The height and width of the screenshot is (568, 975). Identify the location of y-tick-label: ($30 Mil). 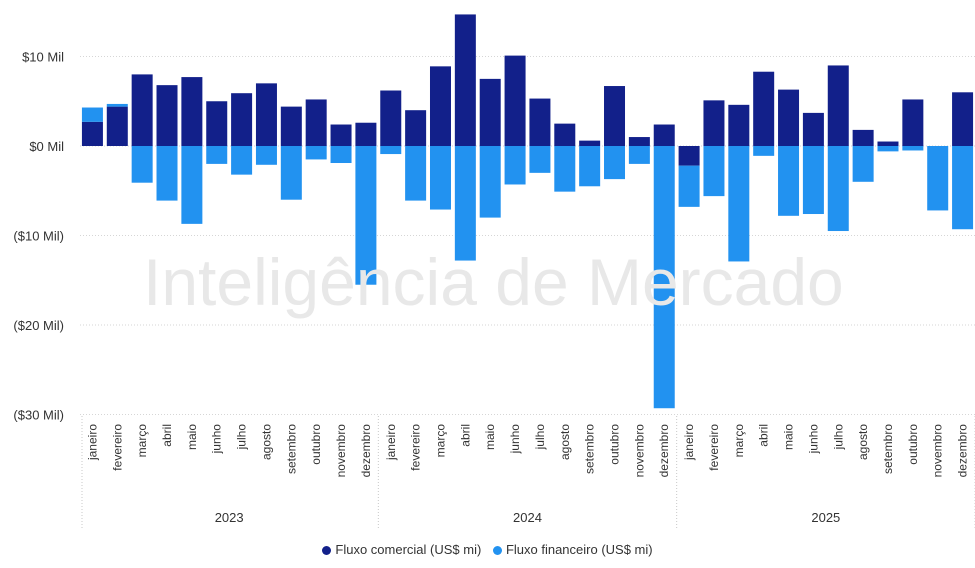
(38, 415).